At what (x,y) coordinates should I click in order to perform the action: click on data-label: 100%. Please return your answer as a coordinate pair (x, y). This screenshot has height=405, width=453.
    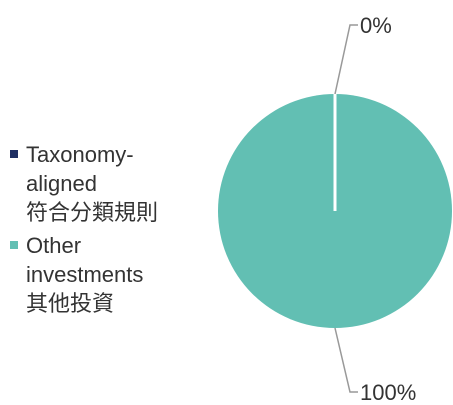
    Looking at the image, I should click on (388, 392).